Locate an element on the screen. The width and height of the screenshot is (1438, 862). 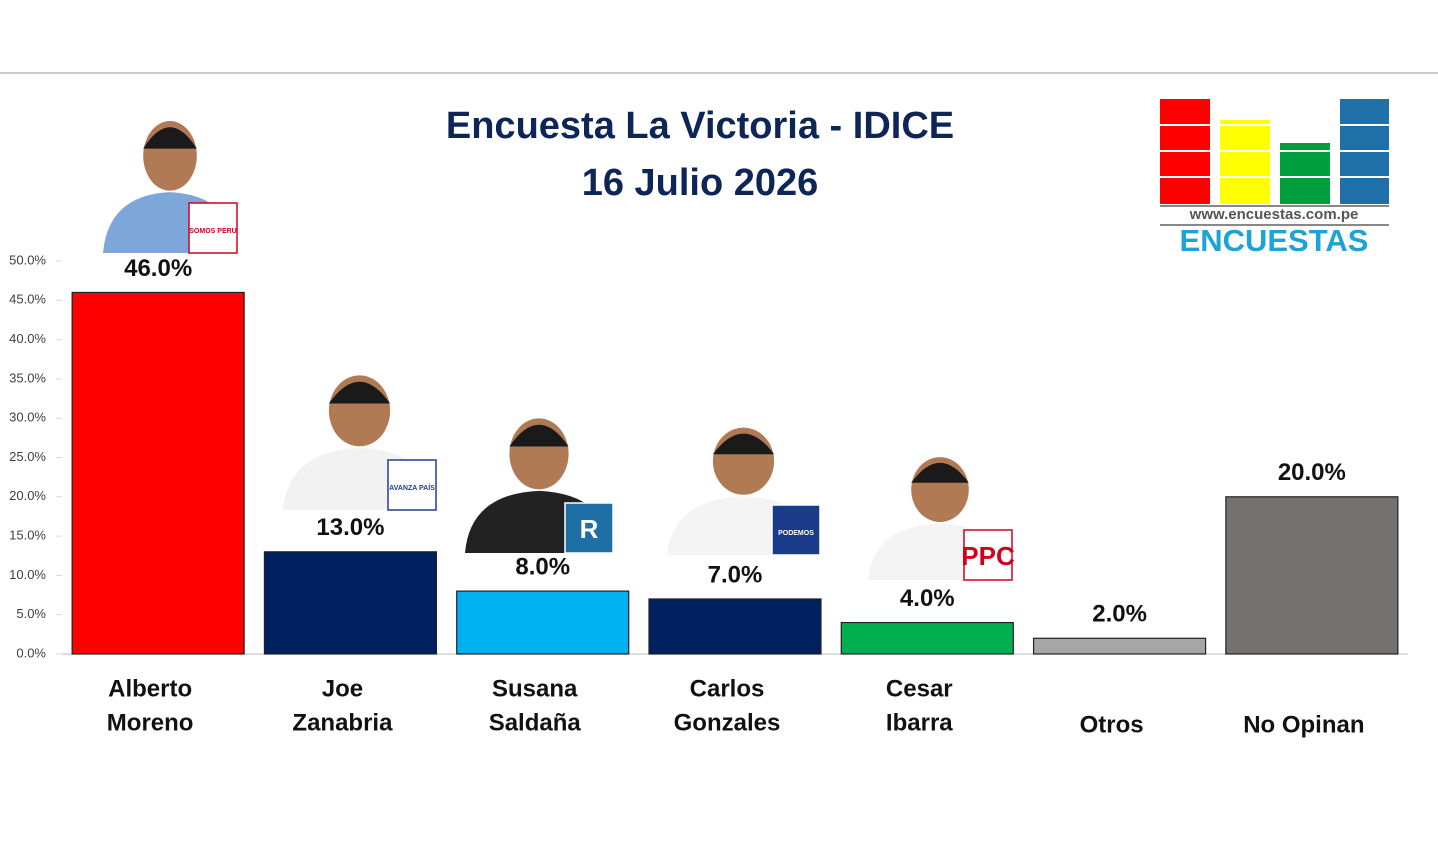
value-label: 46.0% is located at coordinates (158, 268).